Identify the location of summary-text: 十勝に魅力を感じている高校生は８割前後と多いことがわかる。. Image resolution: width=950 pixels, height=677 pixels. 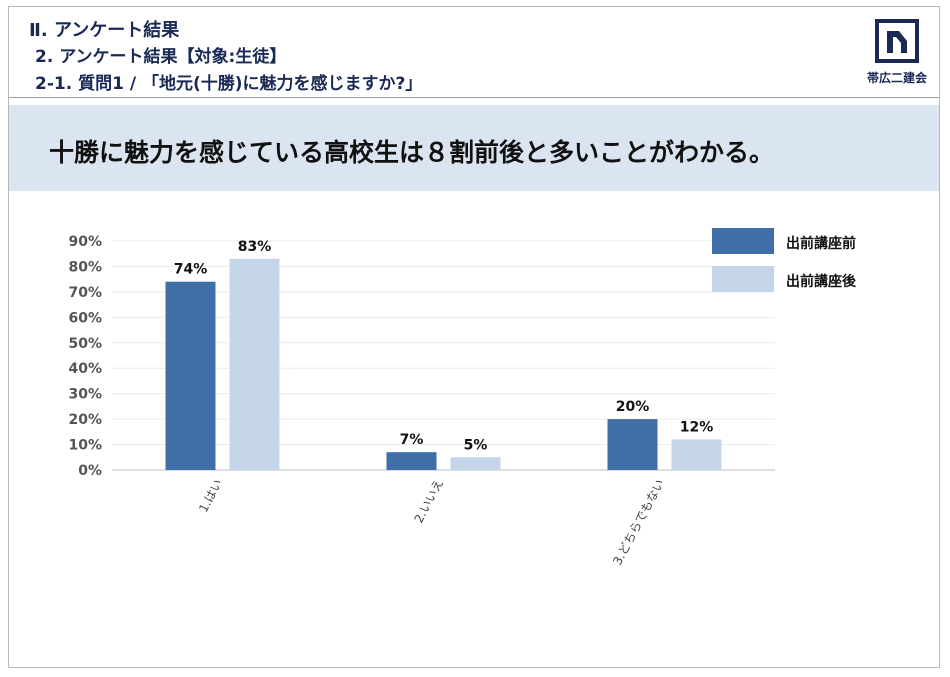
(412, 152).